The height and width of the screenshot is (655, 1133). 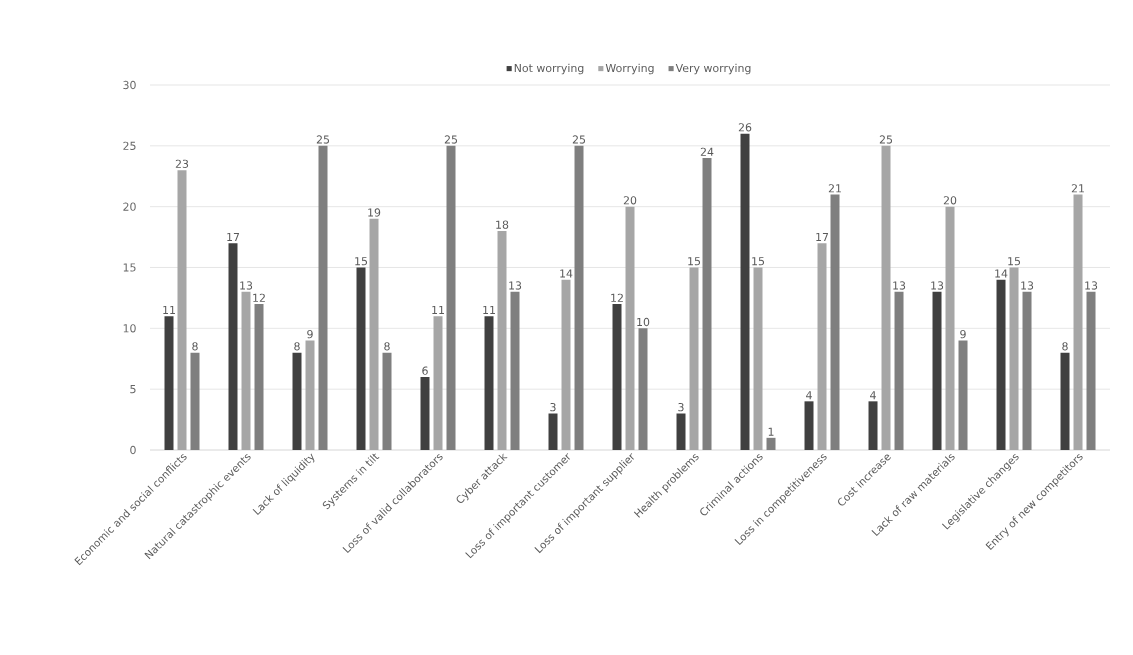 What do you see at coordinates (129, 85) in the screenshot?
I see `y-tick-label: 30` at bounding box center [129, 85].